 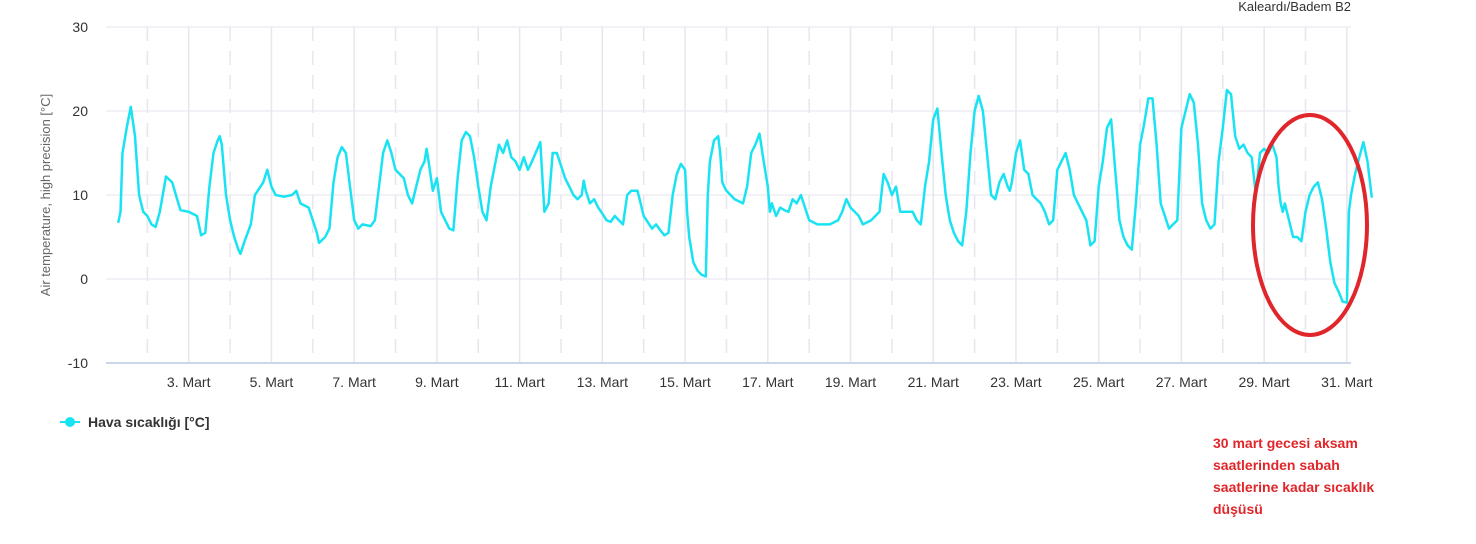 I want to click on y-tick-label: 20, so click(x=80, y=111).